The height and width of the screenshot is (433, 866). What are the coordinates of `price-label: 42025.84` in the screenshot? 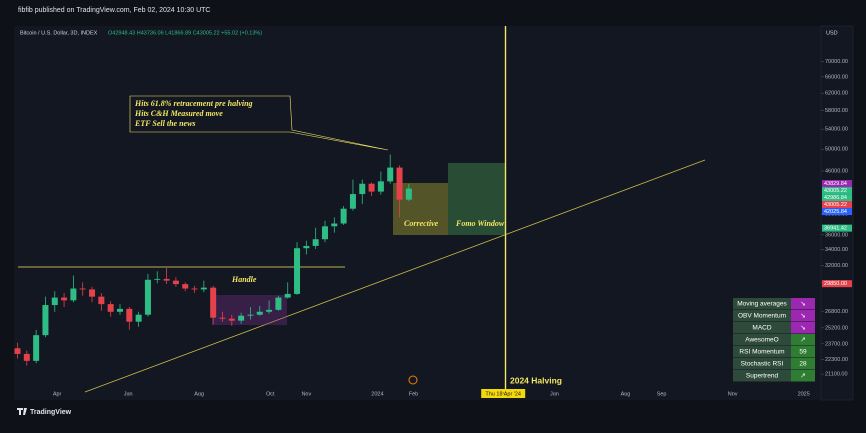 It's located at (835, 212).